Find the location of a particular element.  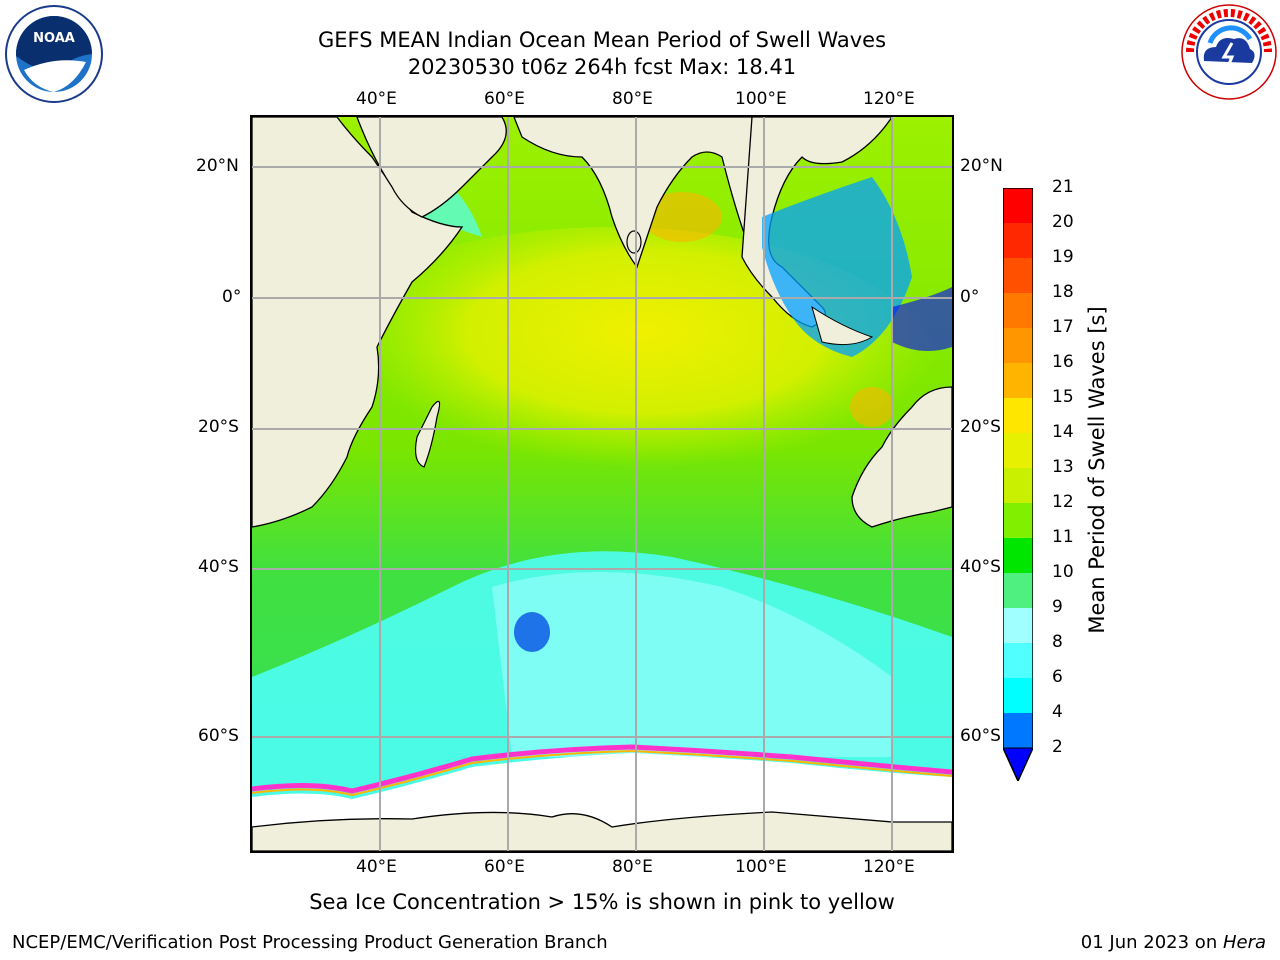

lon-tick-top: 120°E is located at coordinates (889, 99).